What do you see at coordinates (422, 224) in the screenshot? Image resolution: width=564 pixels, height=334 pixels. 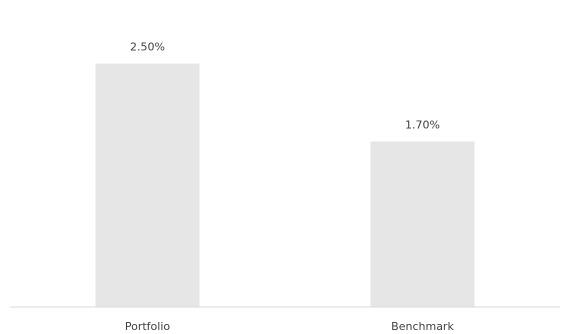 I see `bar-benchmark` at bounding box center [422, 224].